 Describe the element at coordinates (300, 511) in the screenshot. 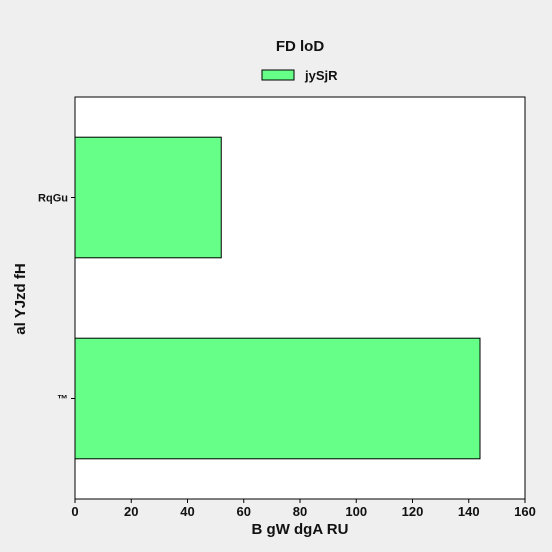

I see `x-tick-label: 80` at that location.